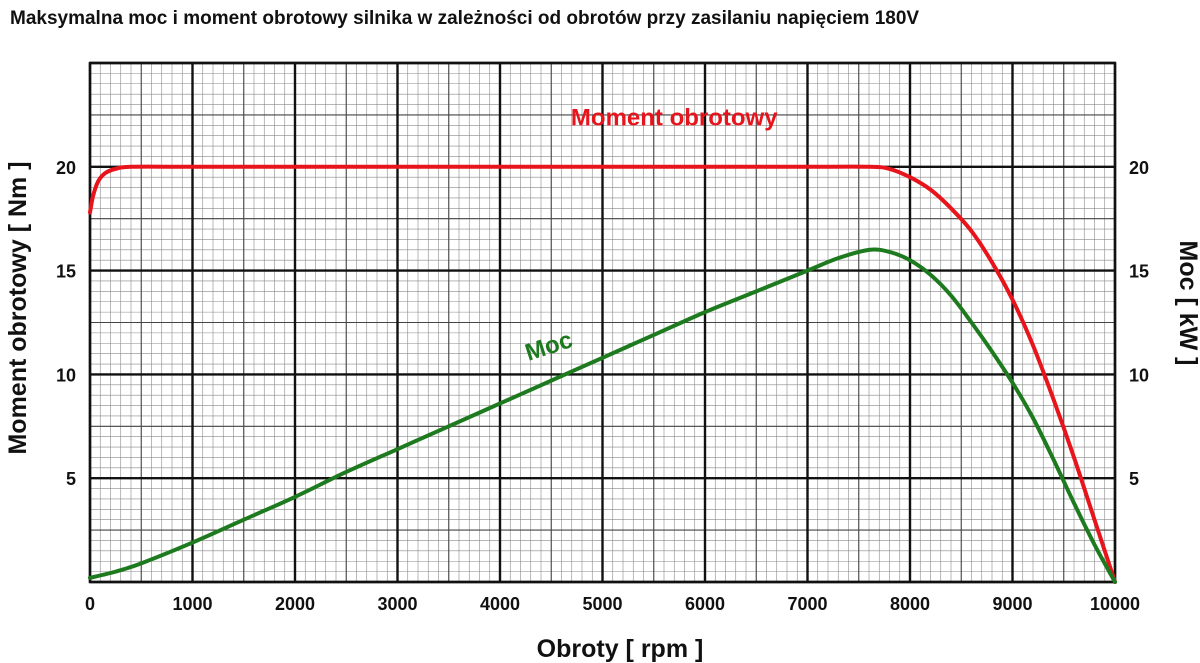  Describe the element at coordinates (397, 604) in the screenshot. I see `x-tick-label: 3000` at that location.